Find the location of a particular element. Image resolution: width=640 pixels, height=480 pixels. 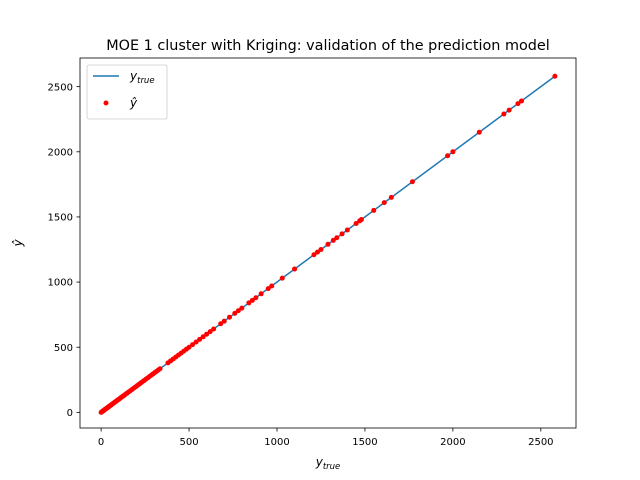

y-tick-label: 2500 is located at coordinates (60, 87).